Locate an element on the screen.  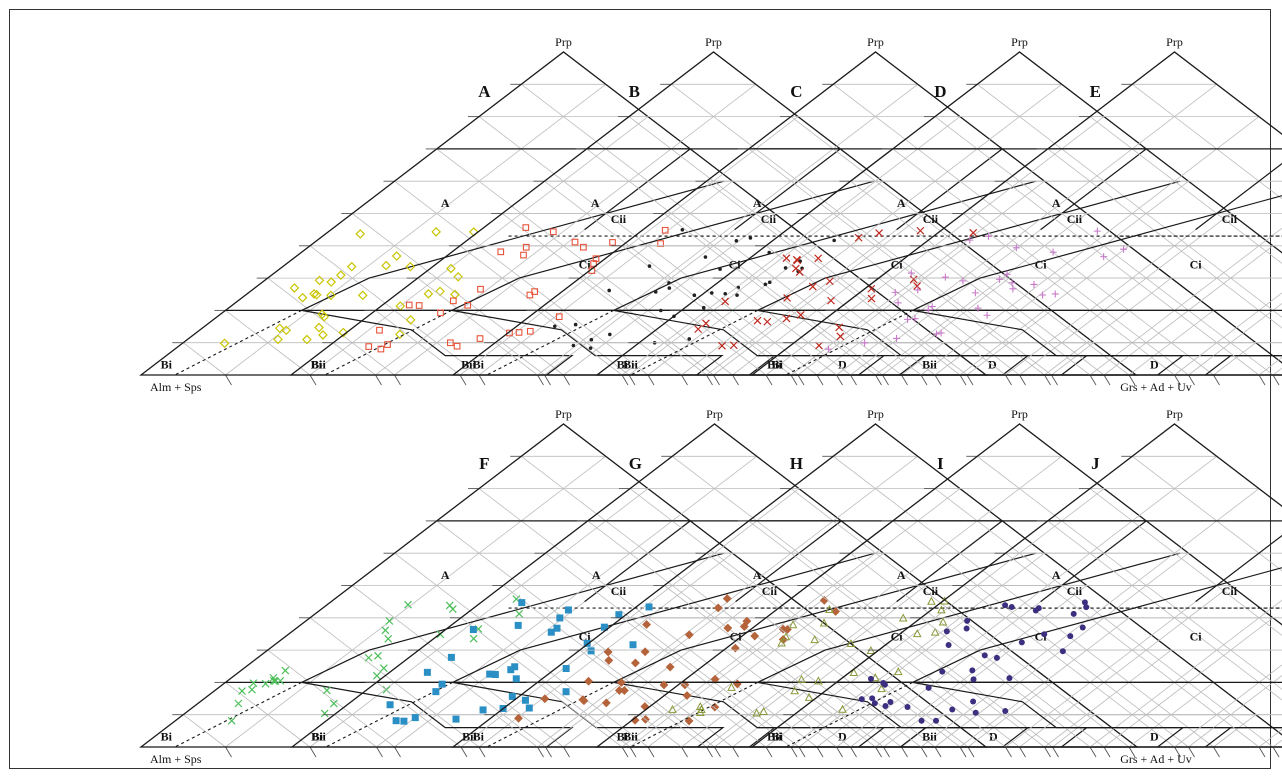
field-label-bii: Bii is located at coordinates (630, 365).